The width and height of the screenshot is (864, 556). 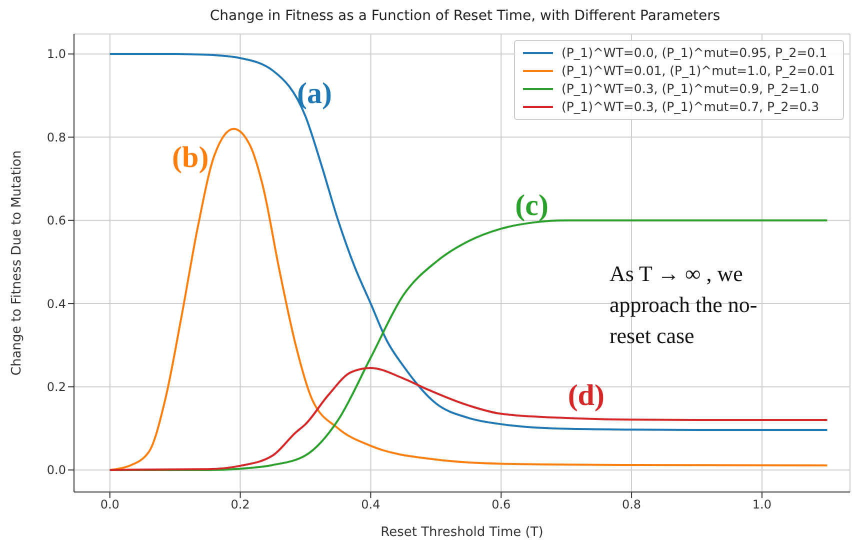 What do you see at coordinates (56, 387) in the screenshot?
I see `y-tick-label: 0.2` at bounding box center [56, 387].